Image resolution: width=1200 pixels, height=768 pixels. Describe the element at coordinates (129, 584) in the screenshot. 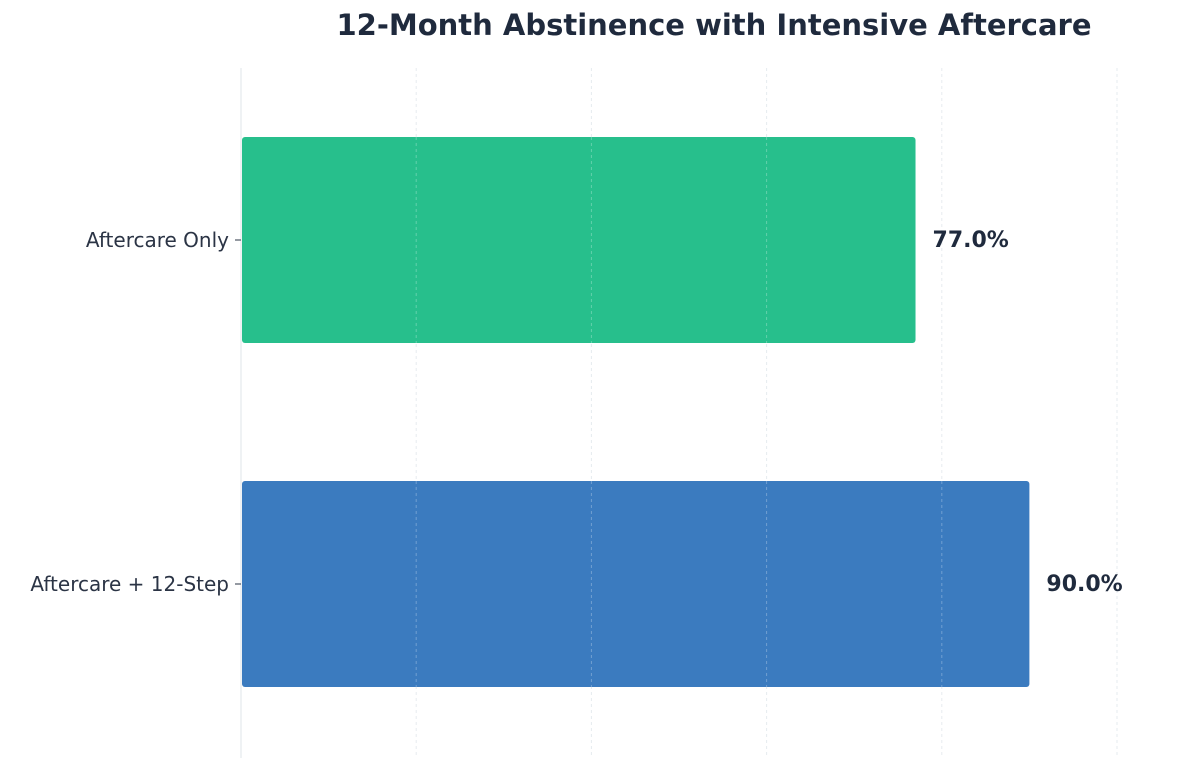

I see `category-label: Aftercare + 12-Step` at that location.